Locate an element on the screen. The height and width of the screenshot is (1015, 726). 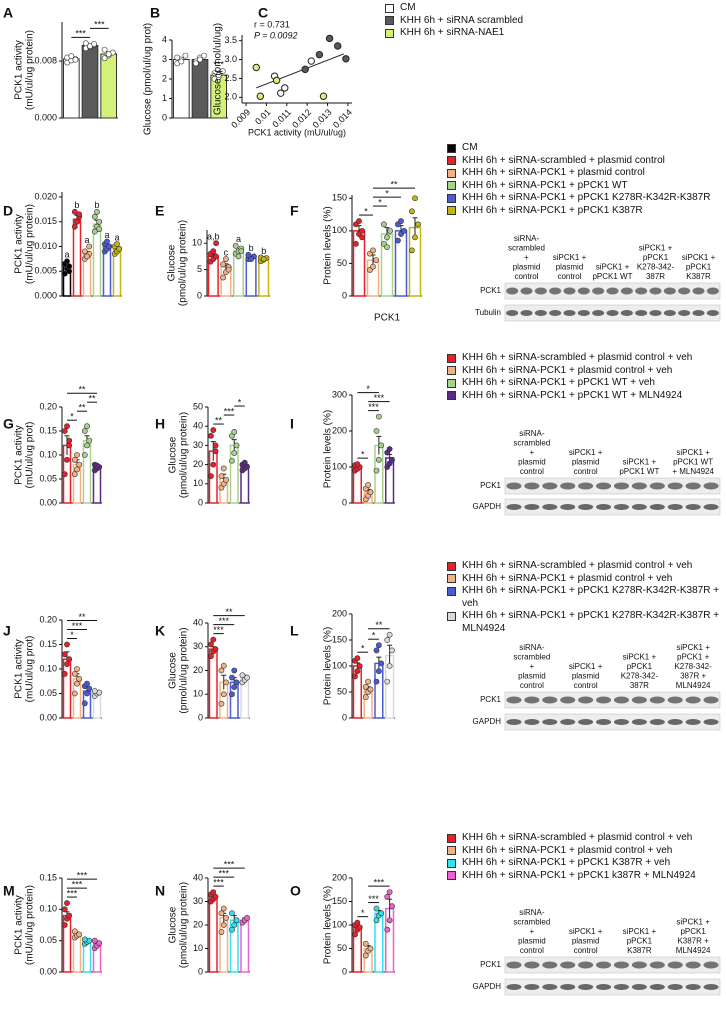
x-tick-label: 0.01 is located at coordinates (262, 116).